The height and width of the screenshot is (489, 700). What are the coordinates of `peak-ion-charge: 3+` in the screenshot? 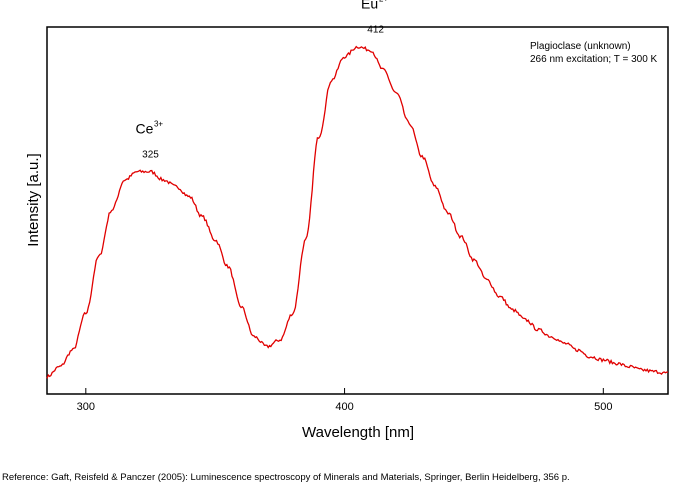 It's located at (158, 124).